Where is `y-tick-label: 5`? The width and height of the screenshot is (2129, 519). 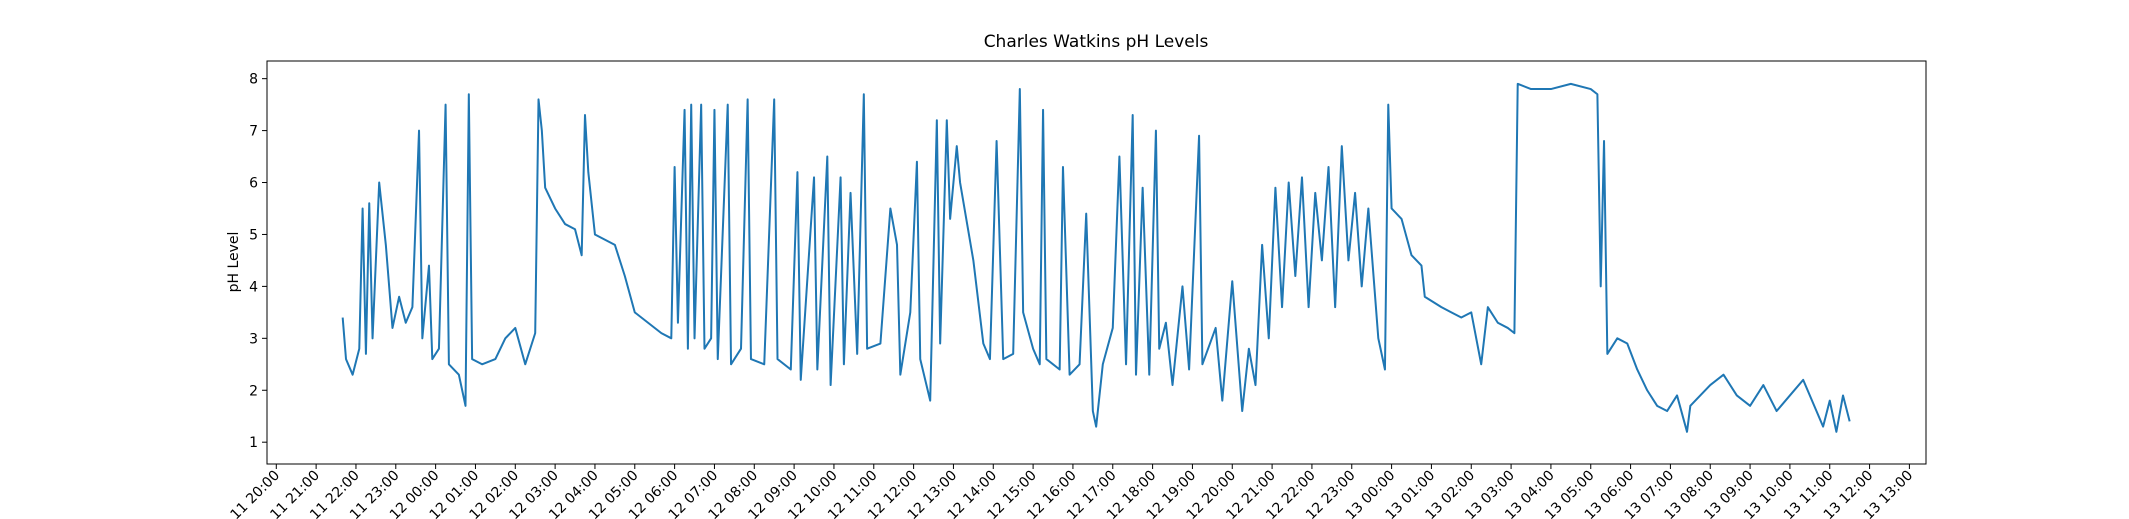
y-tick-label: 5 is located at coordinates (253, 235).